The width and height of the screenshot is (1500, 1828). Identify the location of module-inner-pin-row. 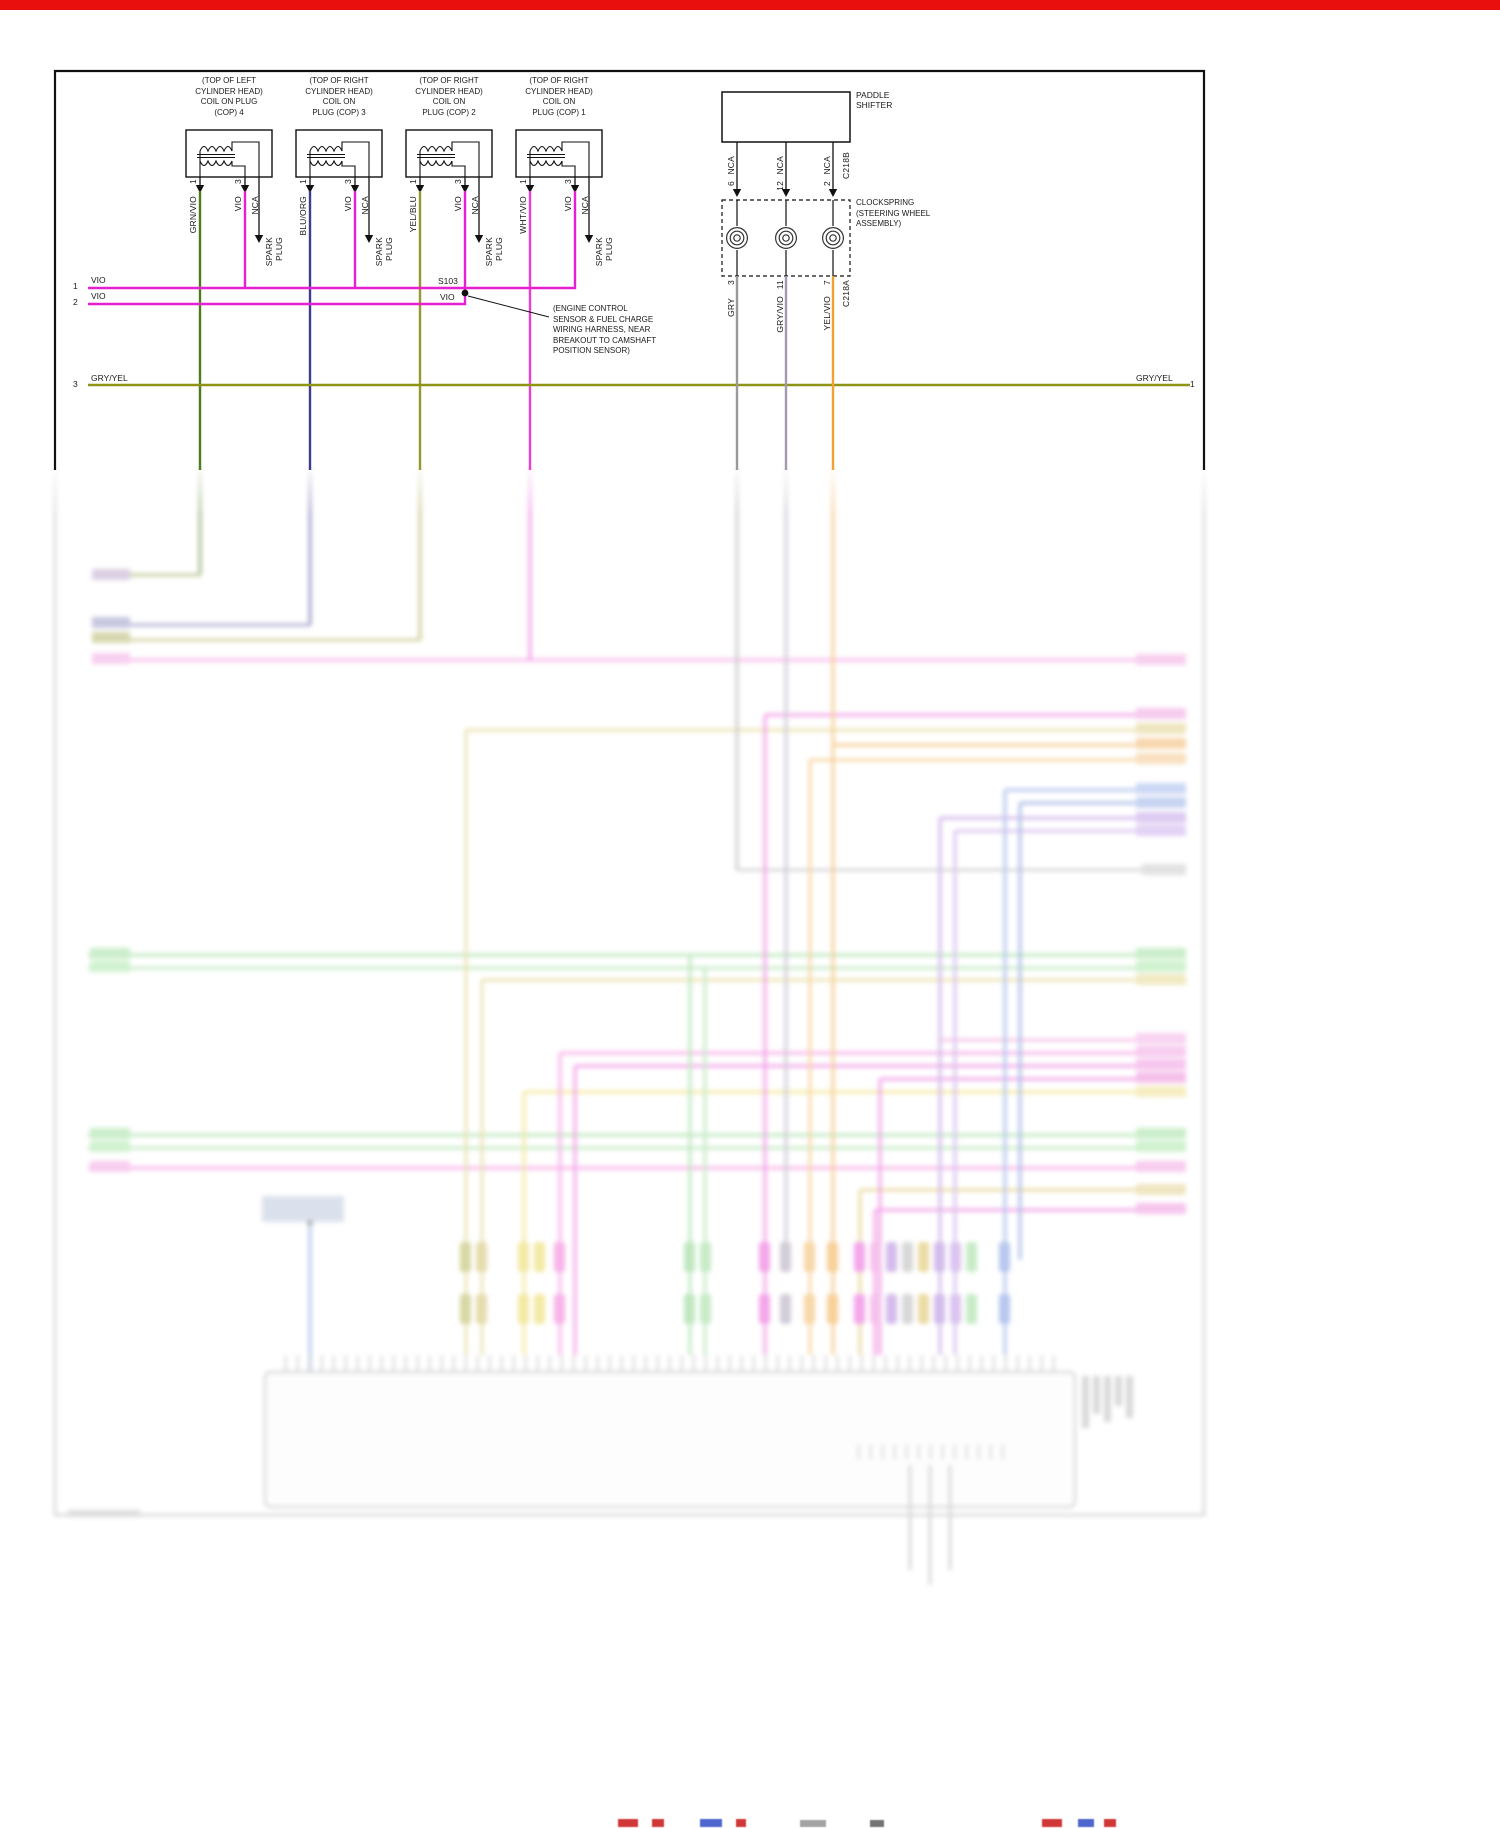
(935, 1452).